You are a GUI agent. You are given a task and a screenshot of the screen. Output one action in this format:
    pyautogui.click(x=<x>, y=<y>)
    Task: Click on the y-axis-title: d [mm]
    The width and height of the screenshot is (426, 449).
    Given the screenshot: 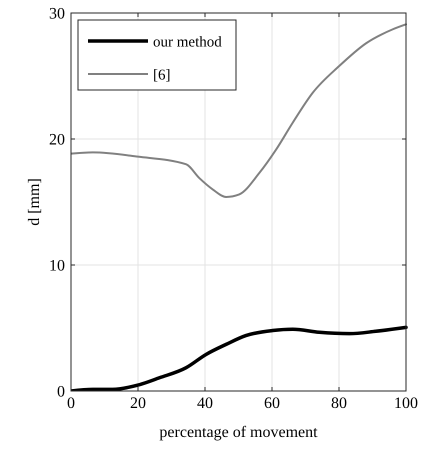 What is the action you would take?
    pyautogui.click(x=34, y=202)
    